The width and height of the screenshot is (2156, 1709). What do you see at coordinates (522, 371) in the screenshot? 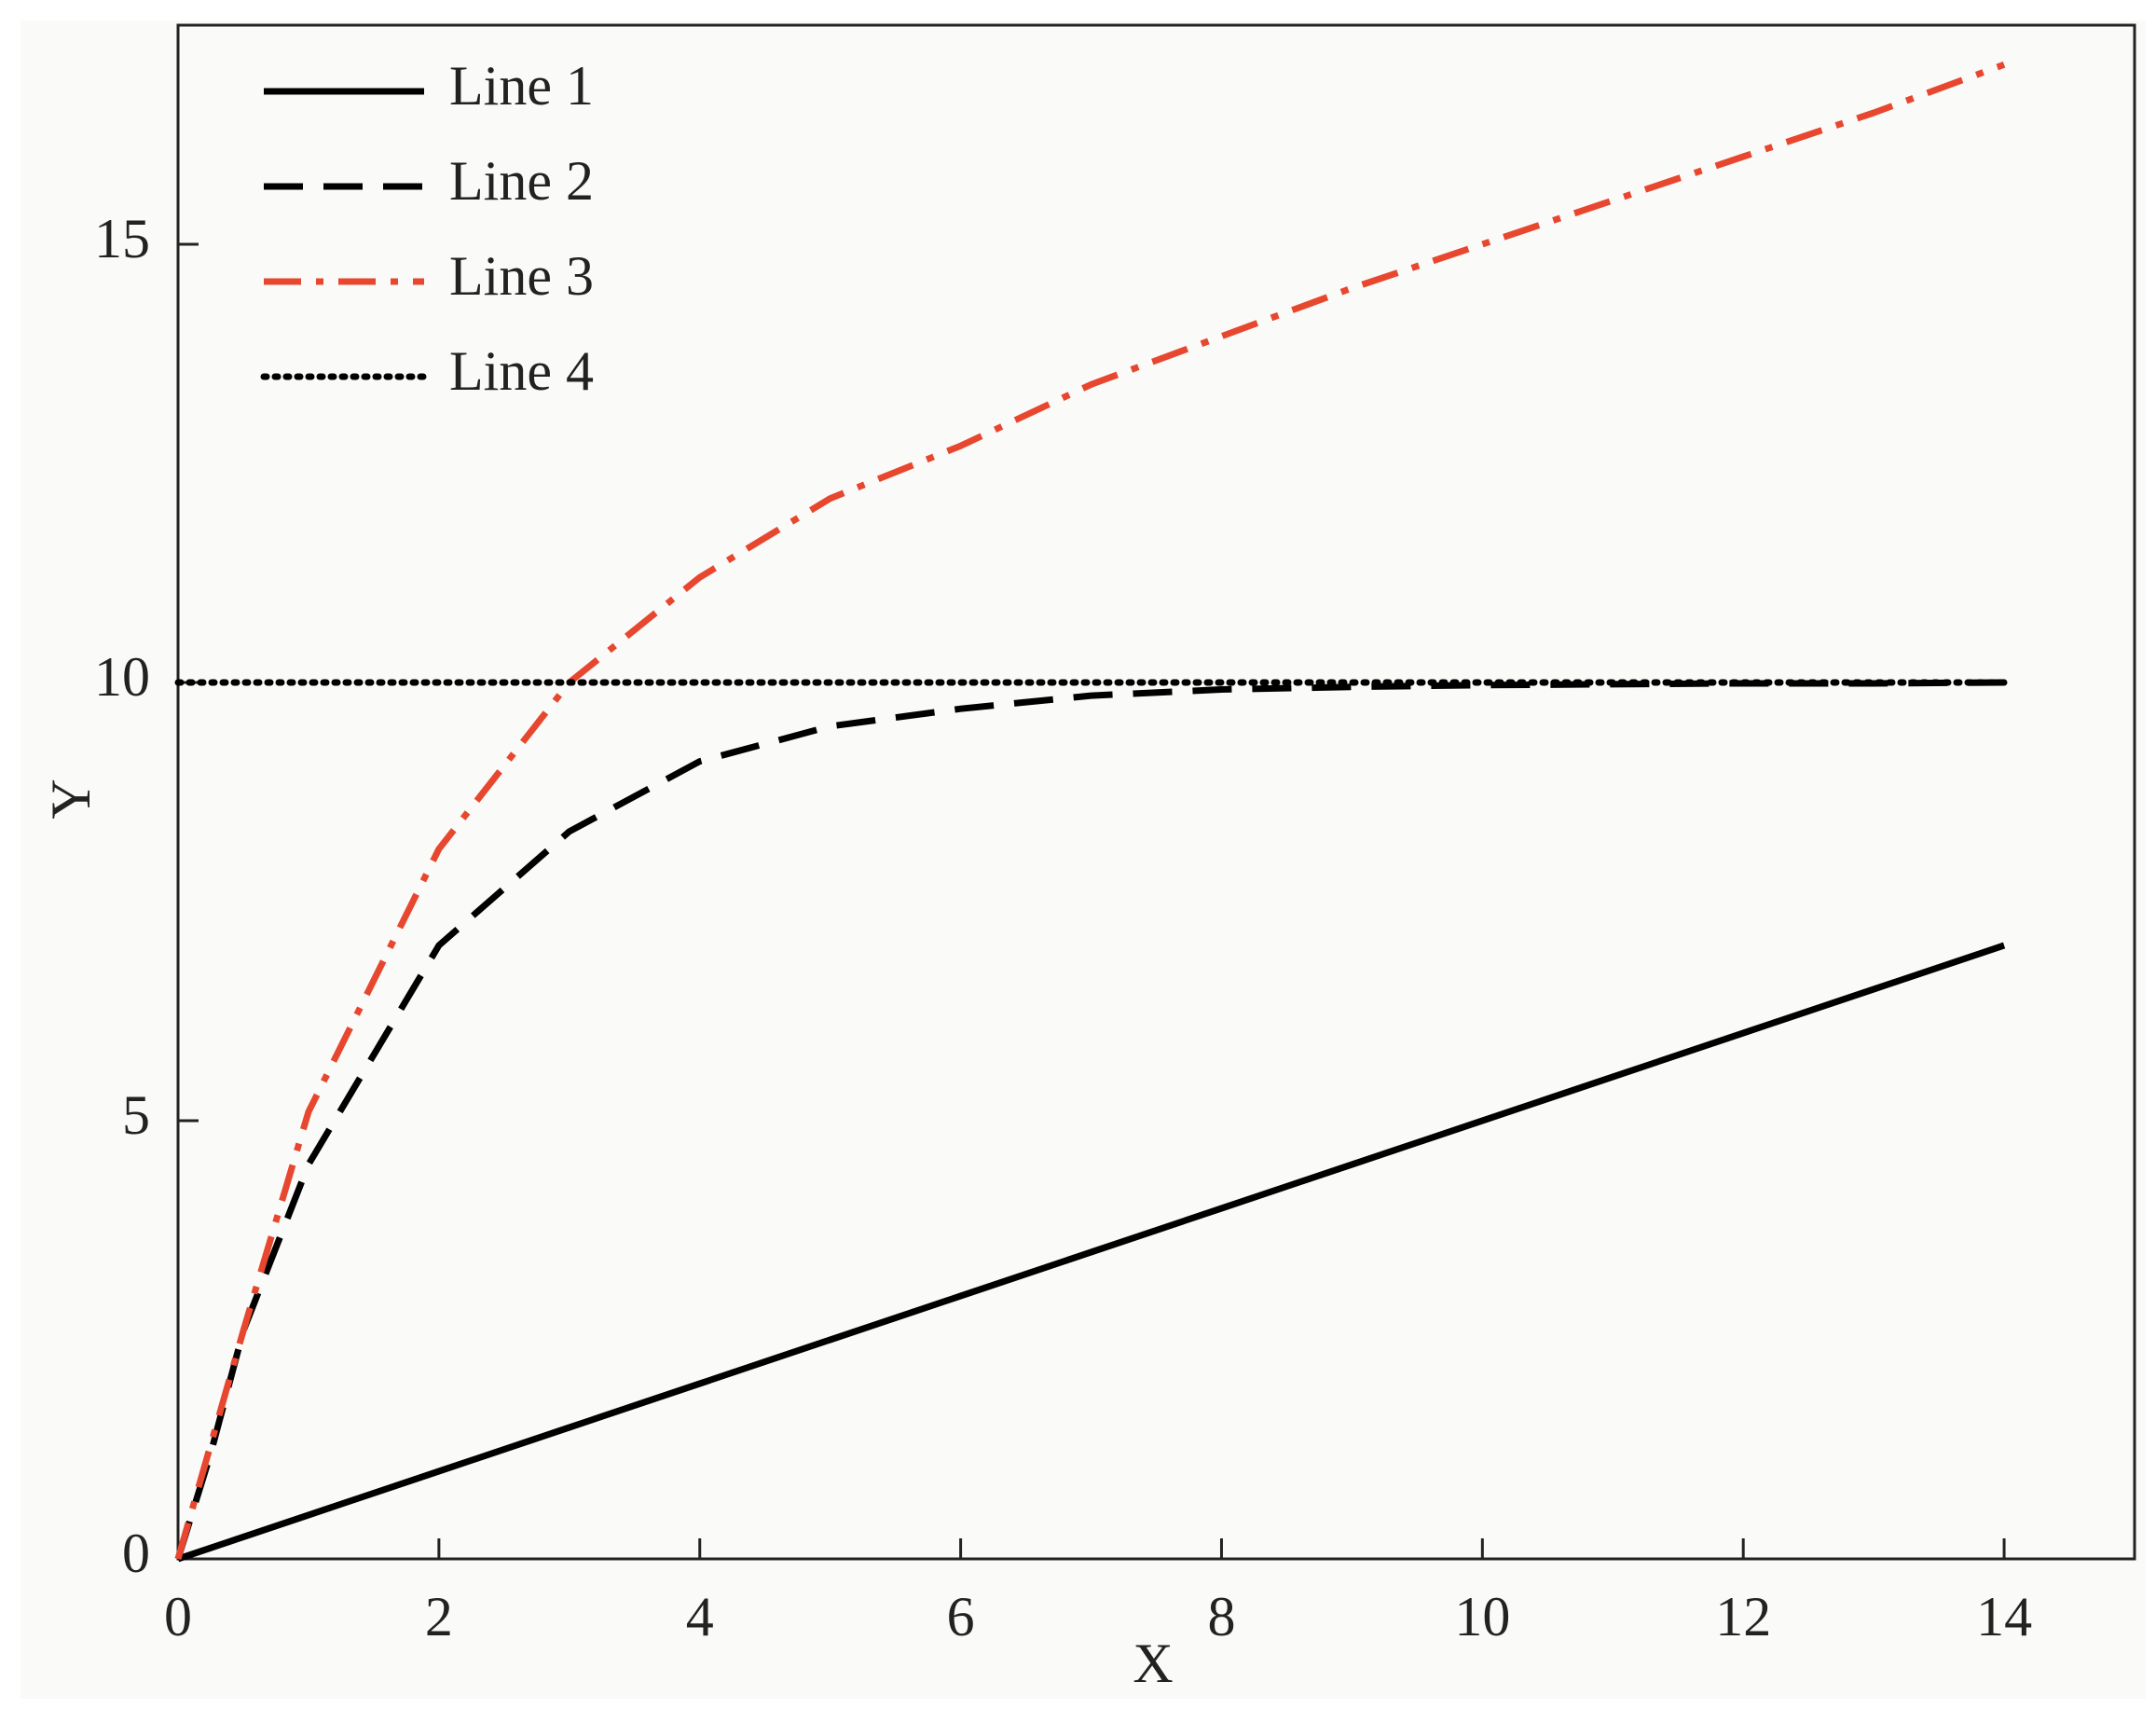
I see `legend-label: Line 4` at bounding box center [522, 371].